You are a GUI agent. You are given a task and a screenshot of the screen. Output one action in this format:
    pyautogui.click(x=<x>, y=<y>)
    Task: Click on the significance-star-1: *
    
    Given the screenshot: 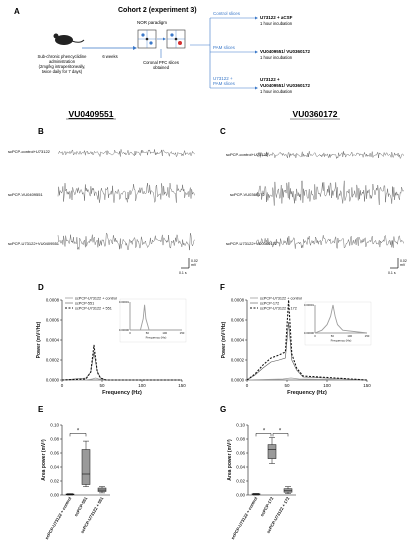 What is the action you would take?
    pyautogui.click(x=264, y=431)
    